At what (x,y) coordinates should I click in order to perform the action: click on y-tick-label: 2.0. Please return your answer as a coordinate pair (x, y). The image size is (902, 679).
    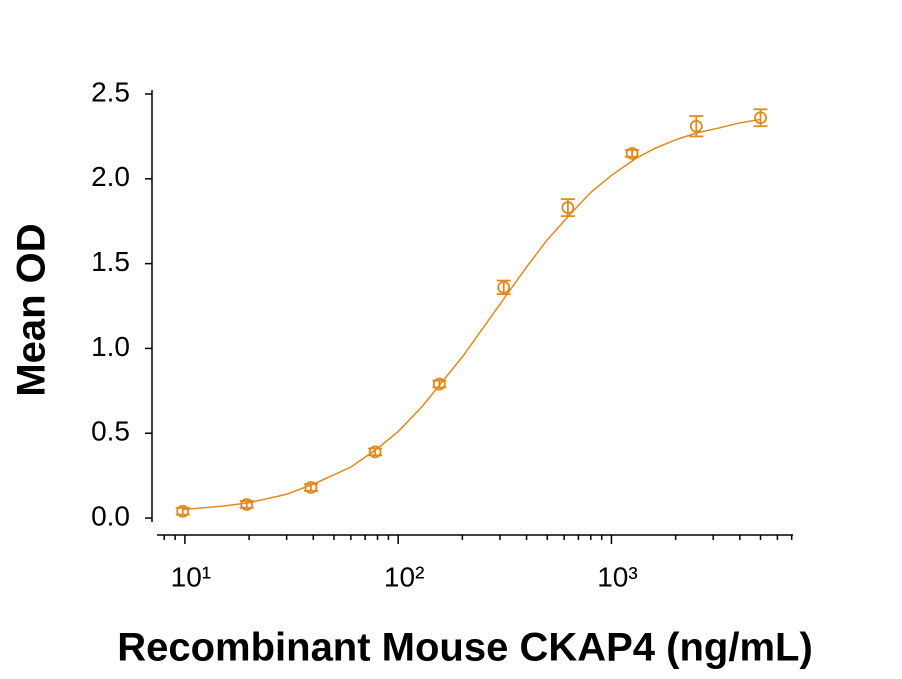
    Looking at the image, I should click on (110, 176).